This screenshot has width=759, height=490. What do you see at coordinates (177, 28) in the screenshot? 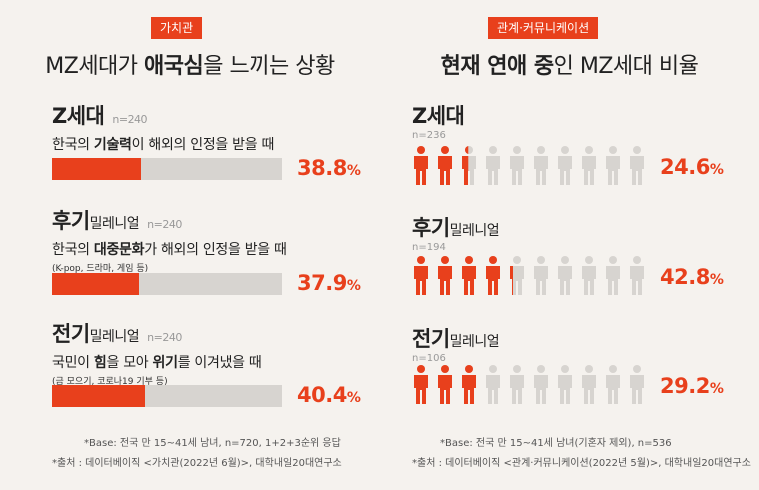
I see `category-tag: 가치관` at bounding box center [177, 28].